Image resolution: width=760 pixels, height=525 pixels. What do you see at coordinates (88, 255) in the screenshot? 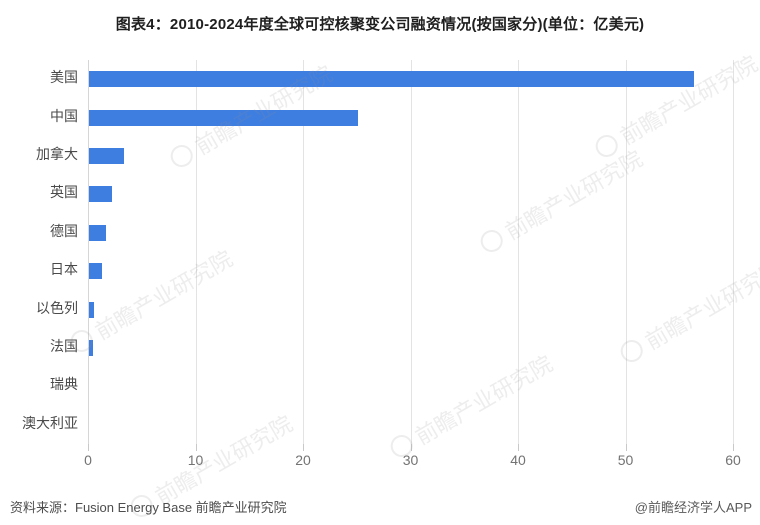
I see `y-axis-line` at bounding box center [88, 255].